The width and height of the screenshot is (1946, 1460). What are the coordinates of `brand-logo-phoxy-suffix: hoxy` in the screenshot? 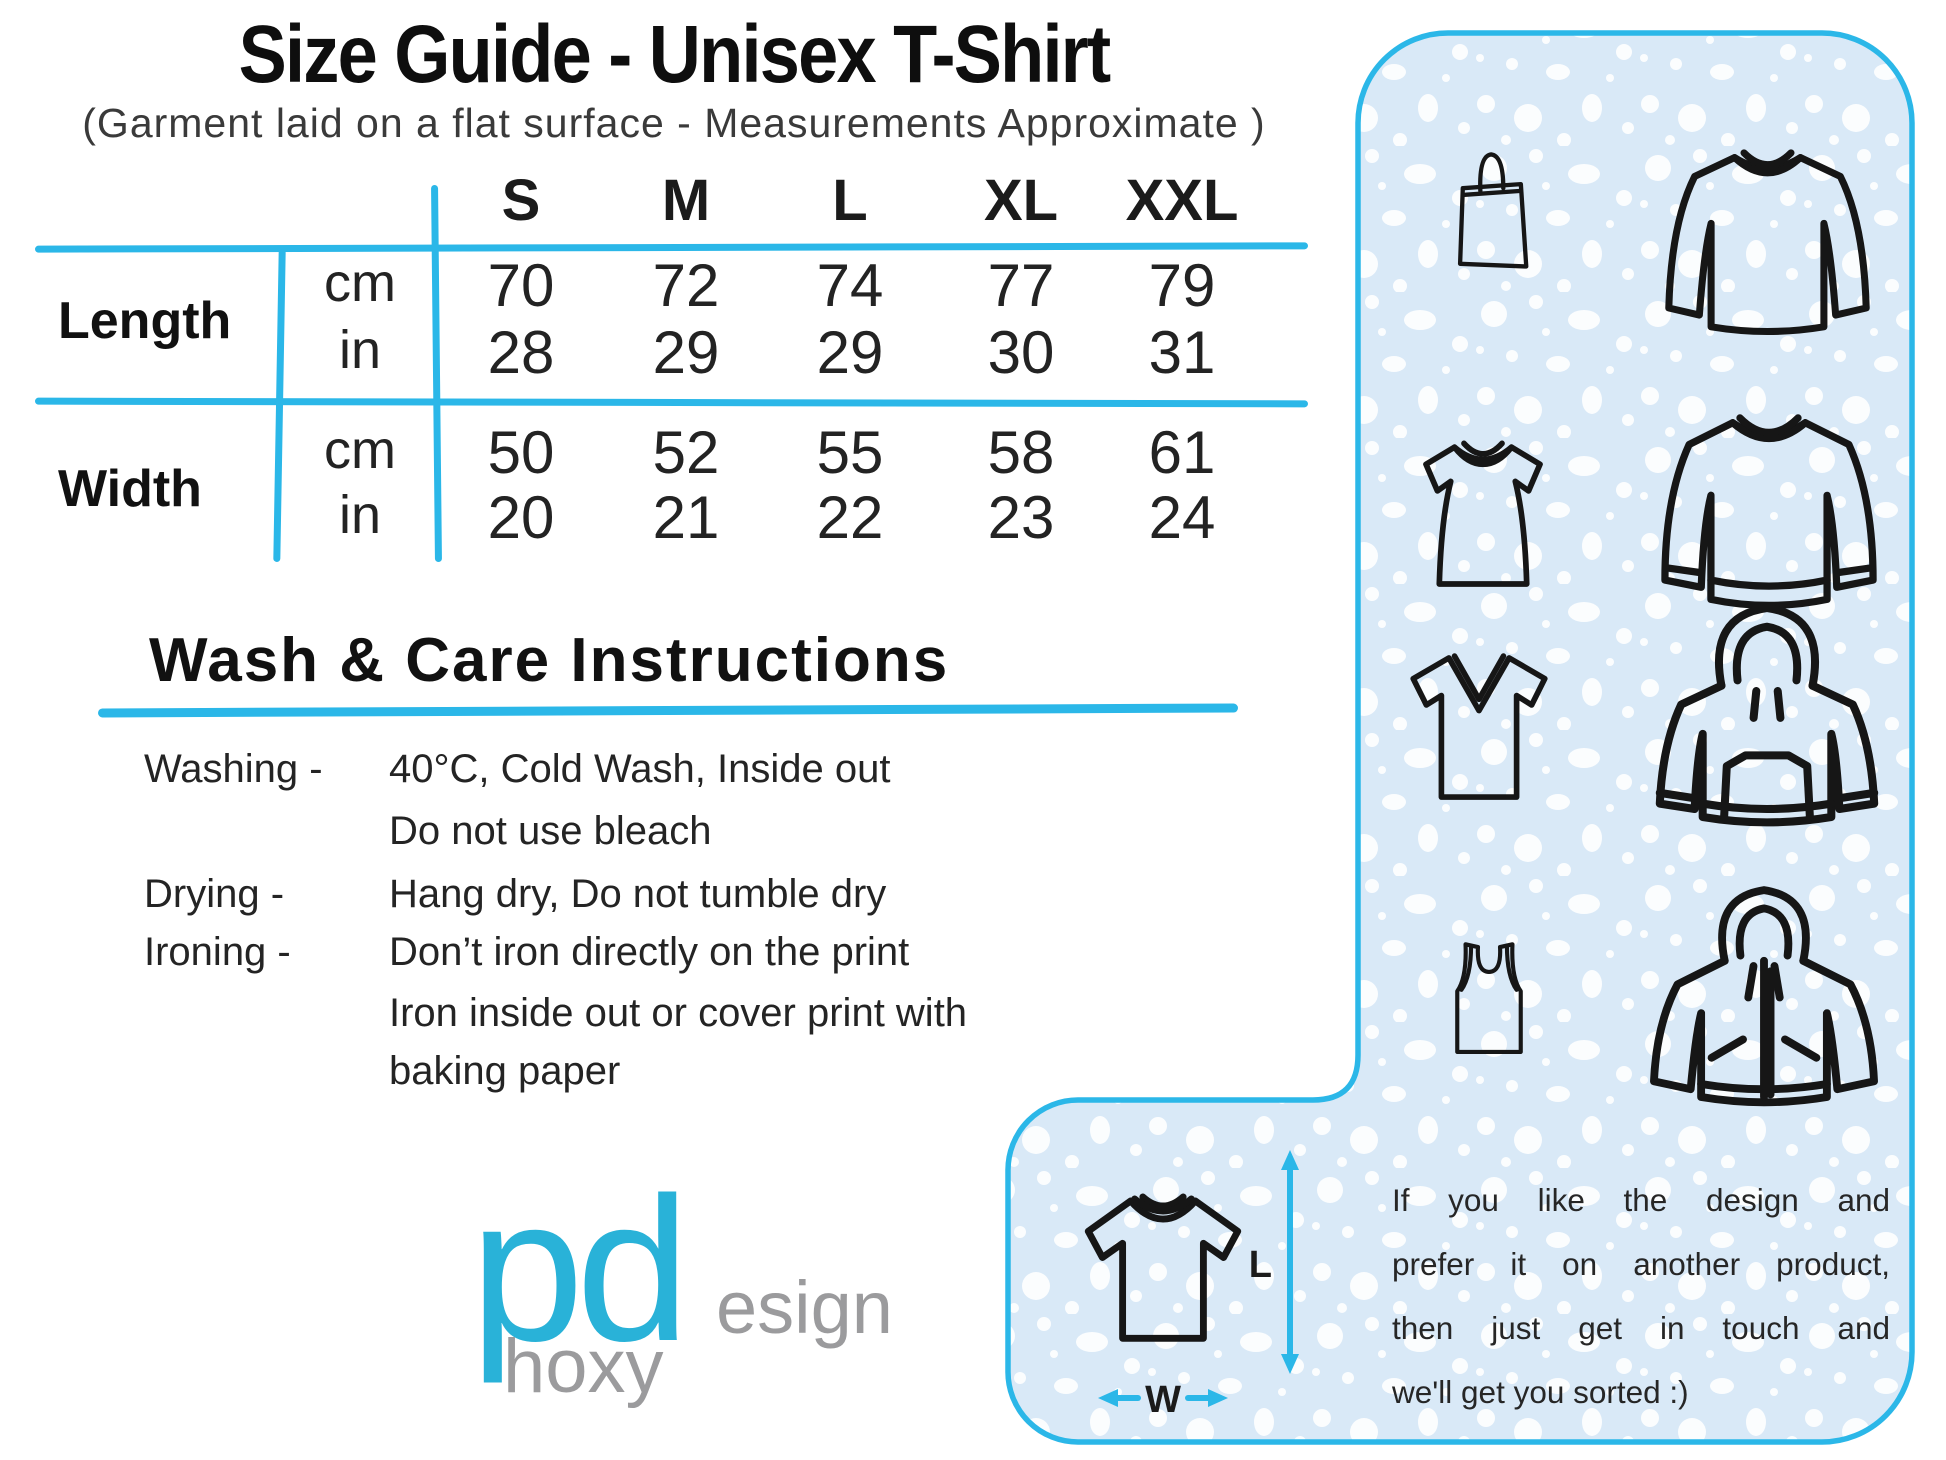 It's located at (583, 1366).